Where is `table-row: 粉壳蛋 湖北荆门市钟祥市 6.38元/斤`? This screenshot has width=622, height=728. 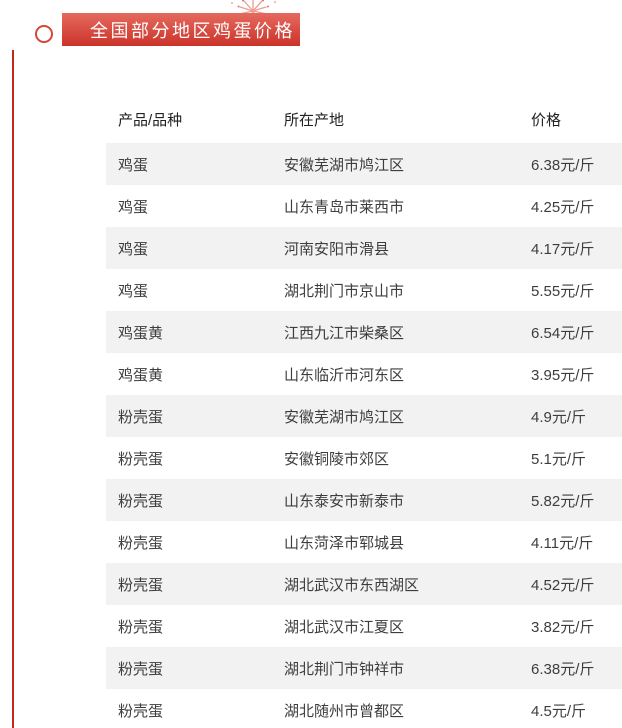 table-row: 粉壳蛋 湖北荆门市钟祥市 6.38元/斤 is located at coordinates (364, 668).